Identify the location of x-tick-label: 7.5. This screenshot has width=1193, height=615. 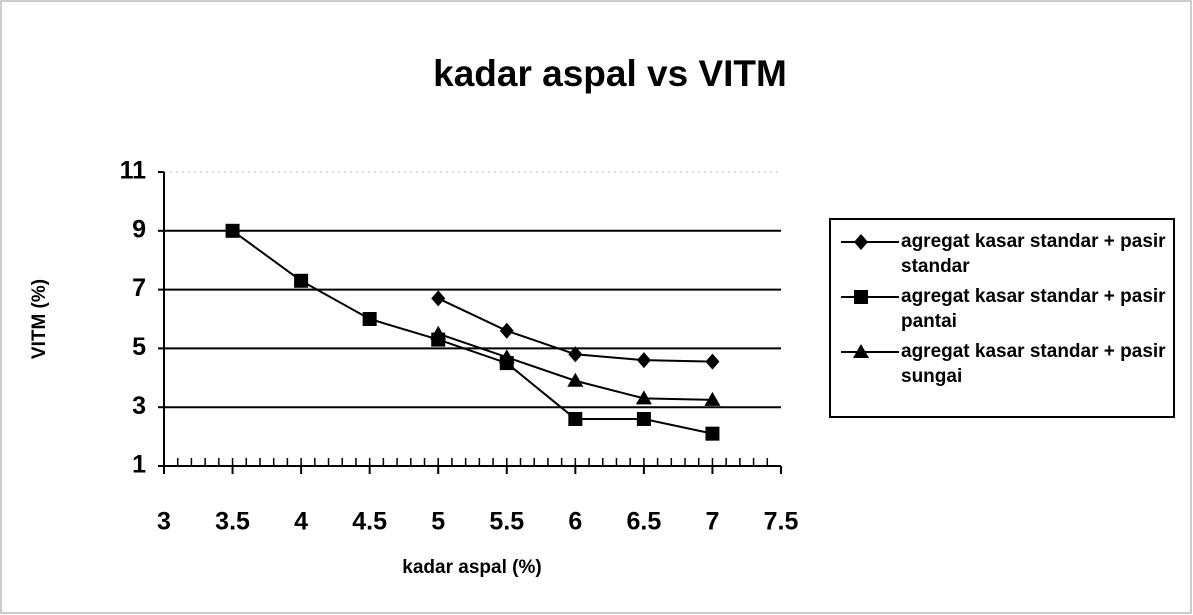
(781, 522).